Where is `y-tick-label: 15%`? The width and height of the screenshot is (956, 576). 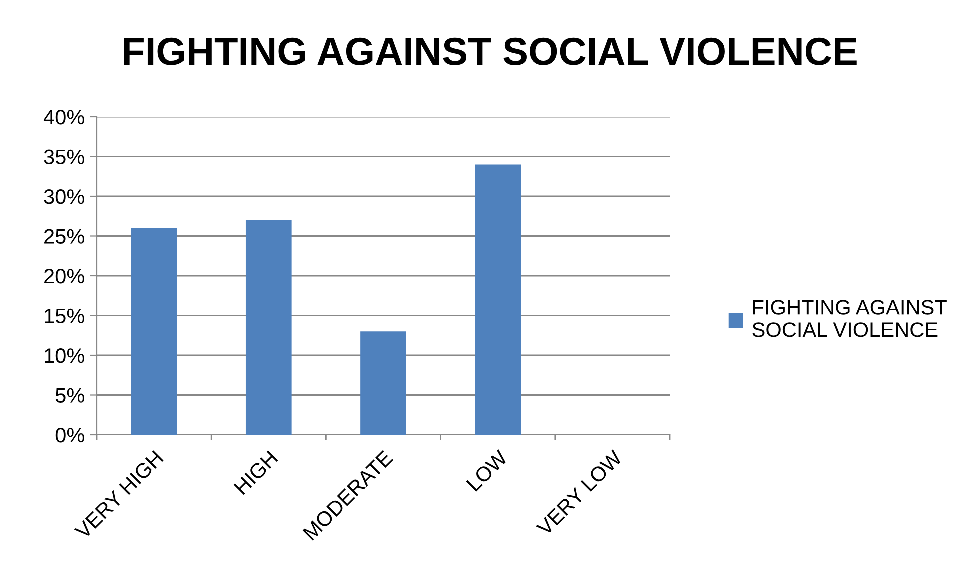
y-tick-label: 15% is located at coordinates (64, 316).